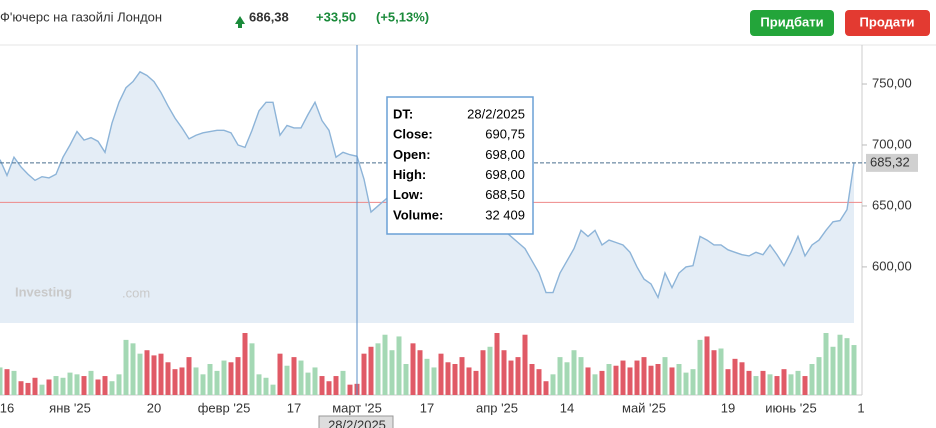  I want to click on tooltip-label: Open:, so click(412, 154).